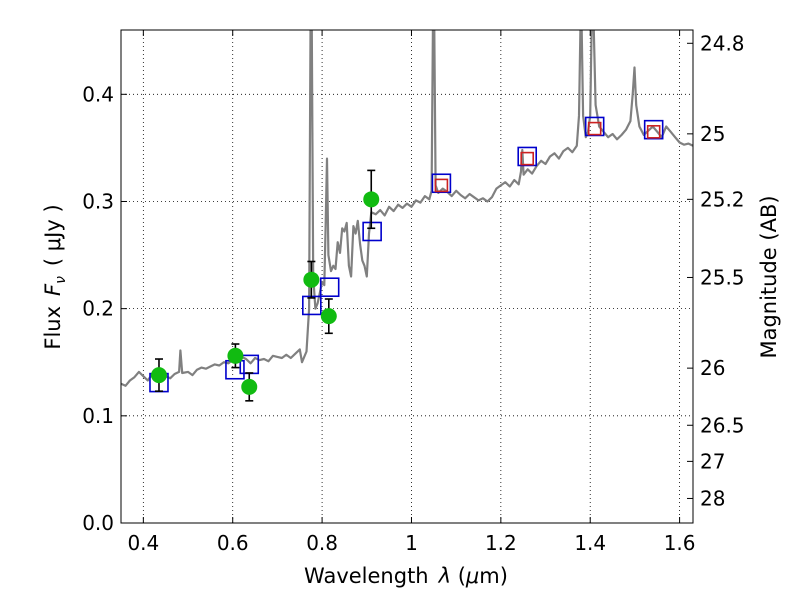 Image resolution: width=800 pixels, height=600 pixels. What do you see at coordinates (98, 416) in the screenshot?
I see `y-tick-label: 0.1` at bounding box center [98, 416].